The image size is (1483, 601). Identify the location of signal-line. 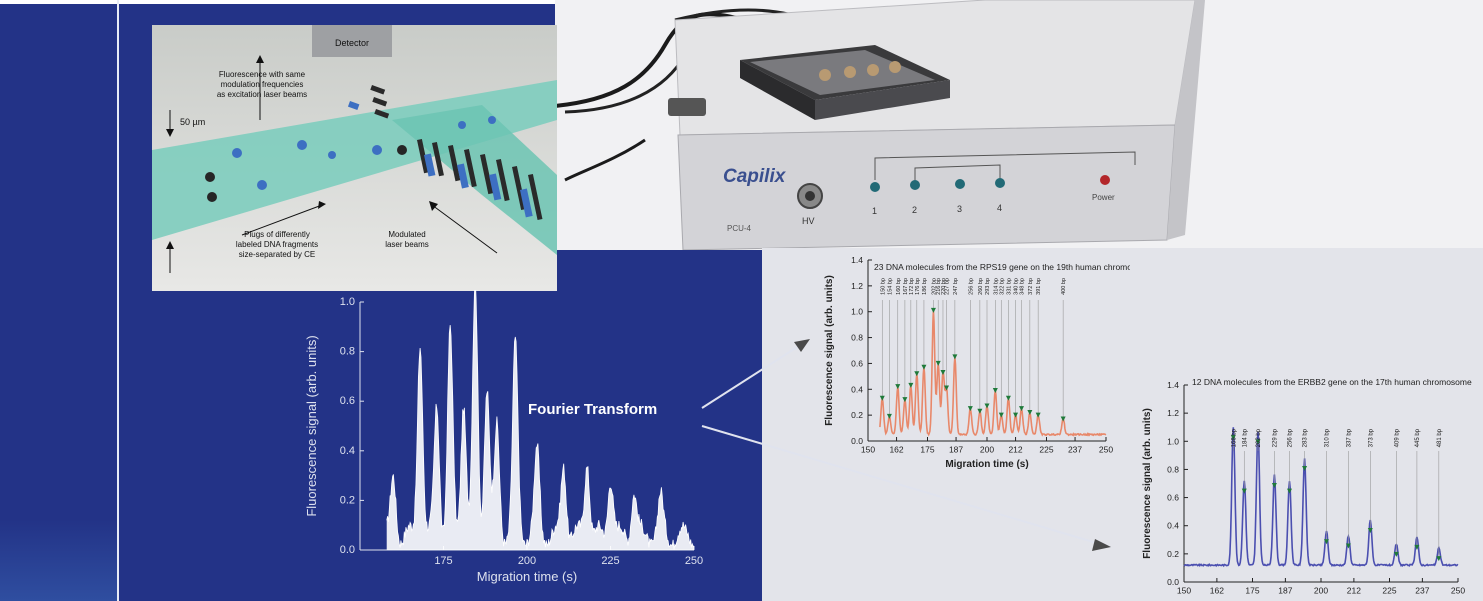
(1321, 497).